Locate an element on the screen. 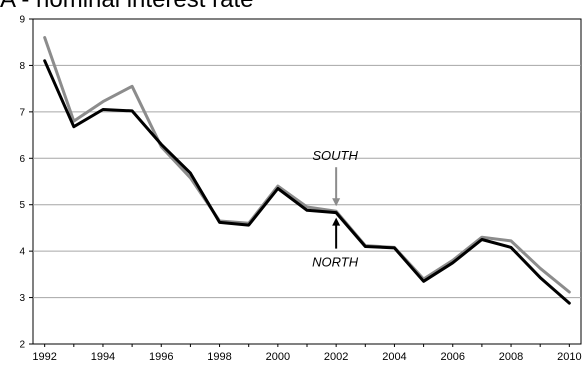 The width and height of the screenshot is (585, 365). y-tick-label: 9 is located at coordinates (22, 20).